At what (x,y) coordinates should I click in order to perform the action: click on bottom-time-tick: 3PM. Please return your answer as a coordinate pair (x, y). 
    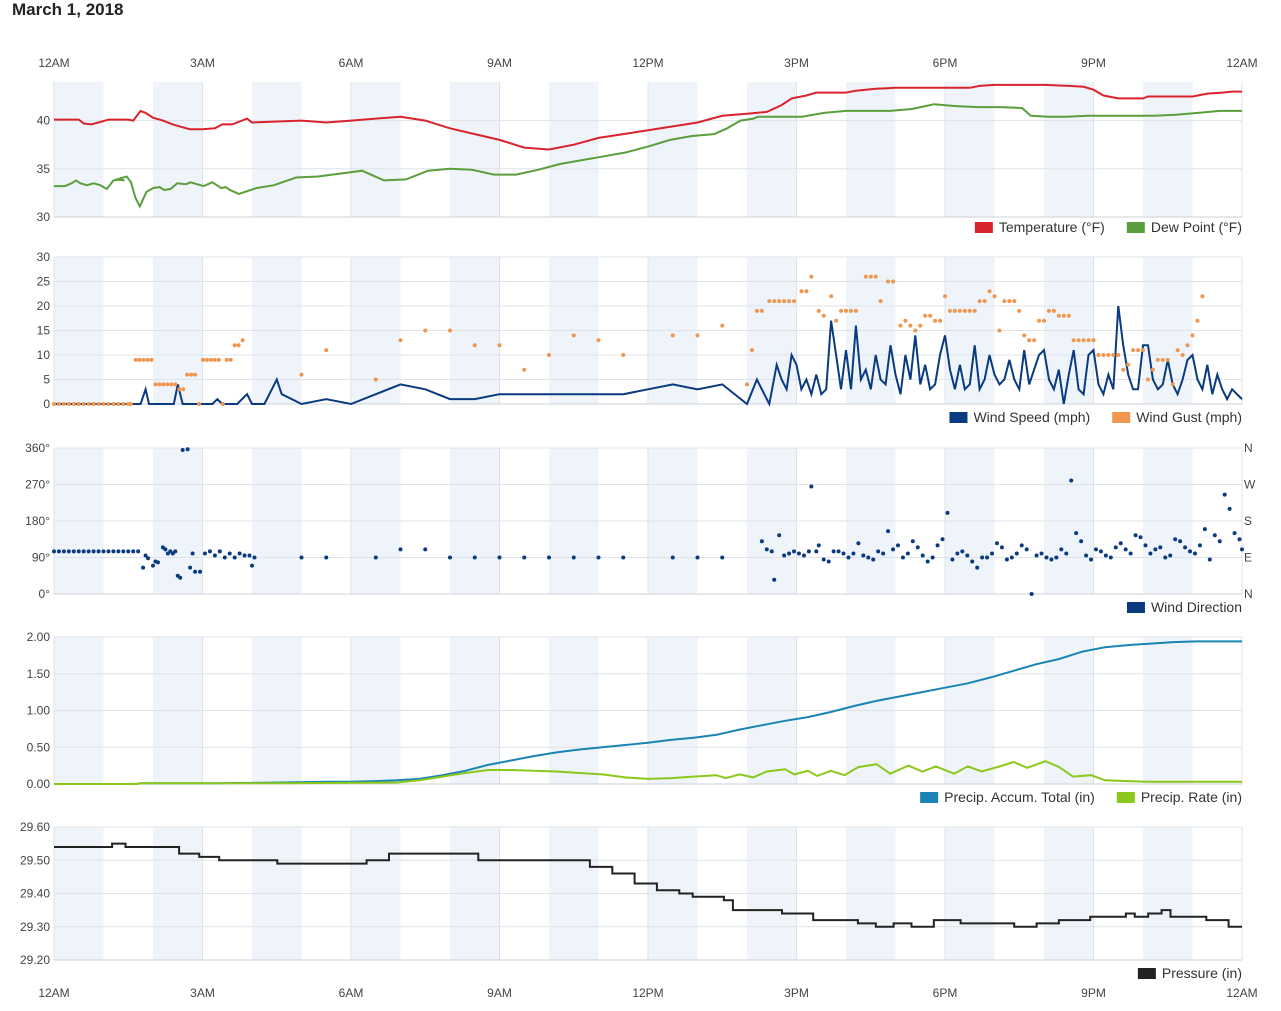
    Looking at the image, I should click on (796, 993).